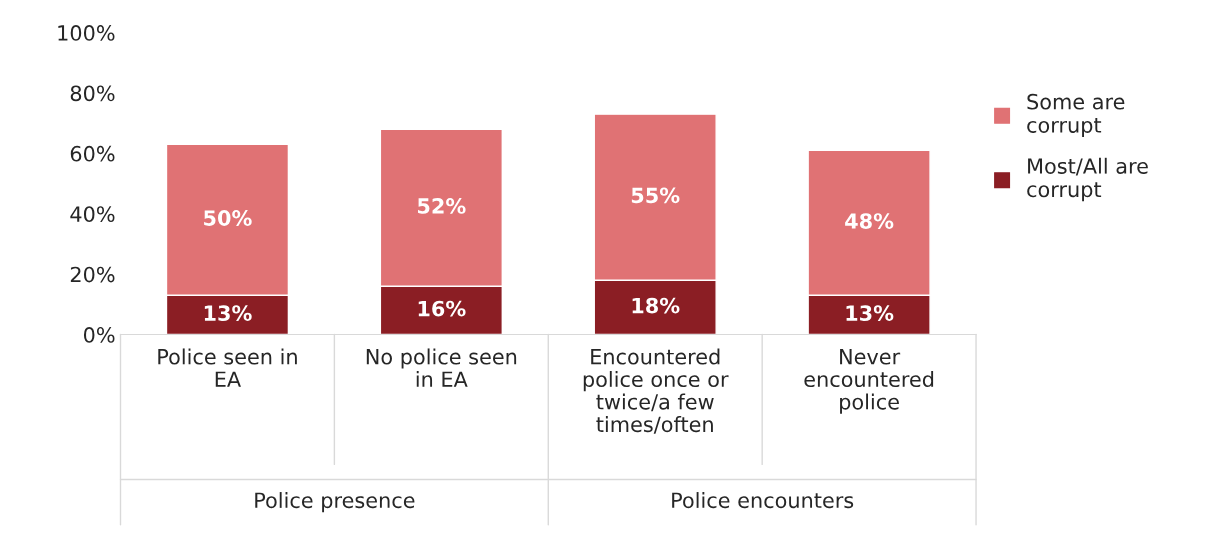 The height and width of the screenshot is (544, 1205). What do you see at coordinates (228, 218) in the screenshot?
I see `data-label: 50%` at bounding box center [228, 218].